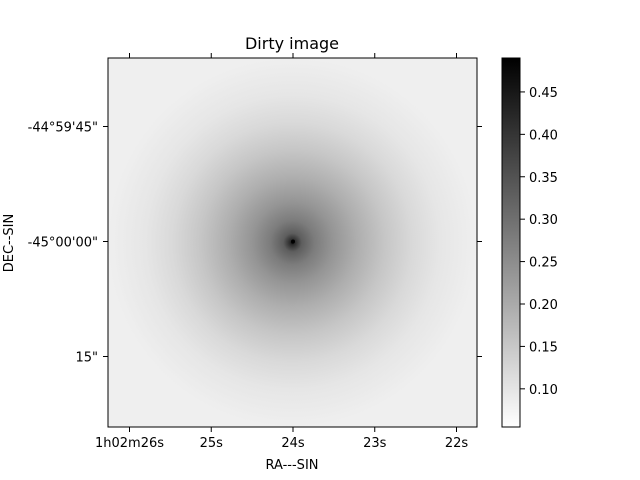 This screenshot has width=640, height=480. I want to click on colorbar-tick-label: 0.35, so click(543, 178).